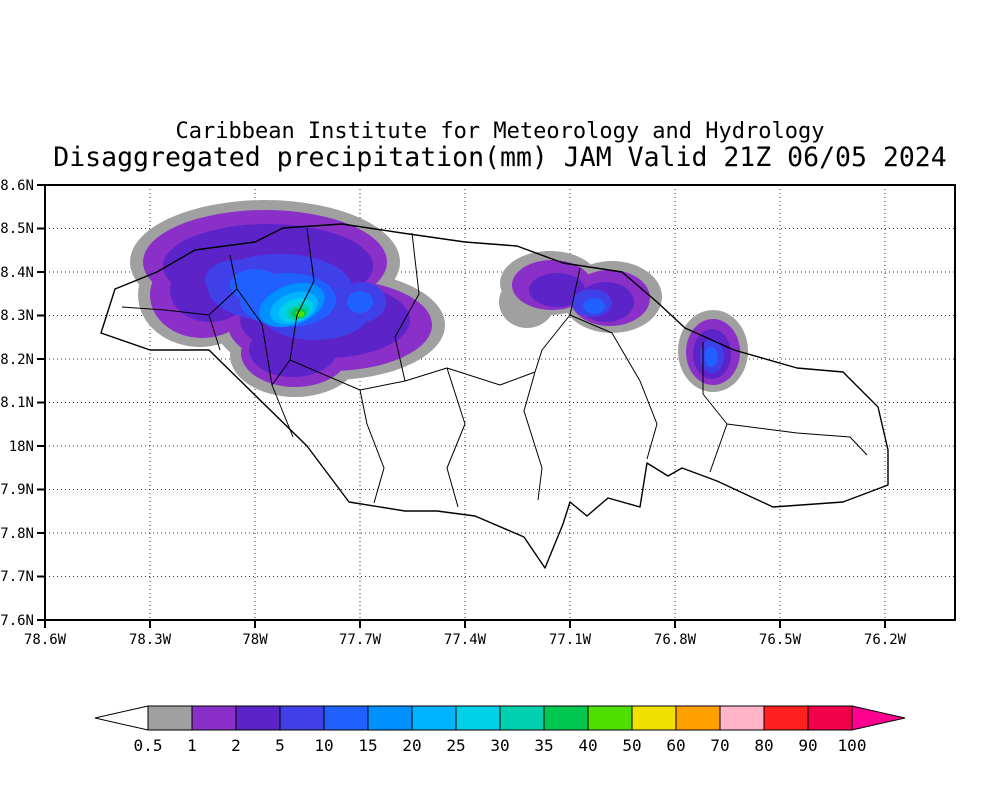 Image resolution: width=1000 pixels, height=800 pixels. I want to click on colorbar-tick-label: 70, so click(719, 745).